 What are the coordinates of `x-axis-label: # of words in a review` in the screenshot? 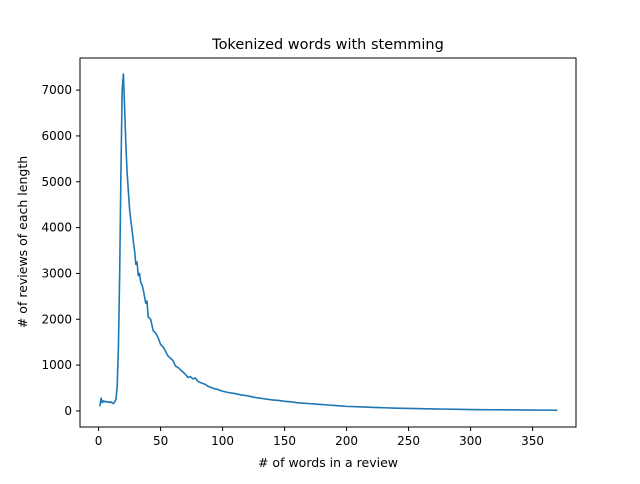 It's located at (328, 462).